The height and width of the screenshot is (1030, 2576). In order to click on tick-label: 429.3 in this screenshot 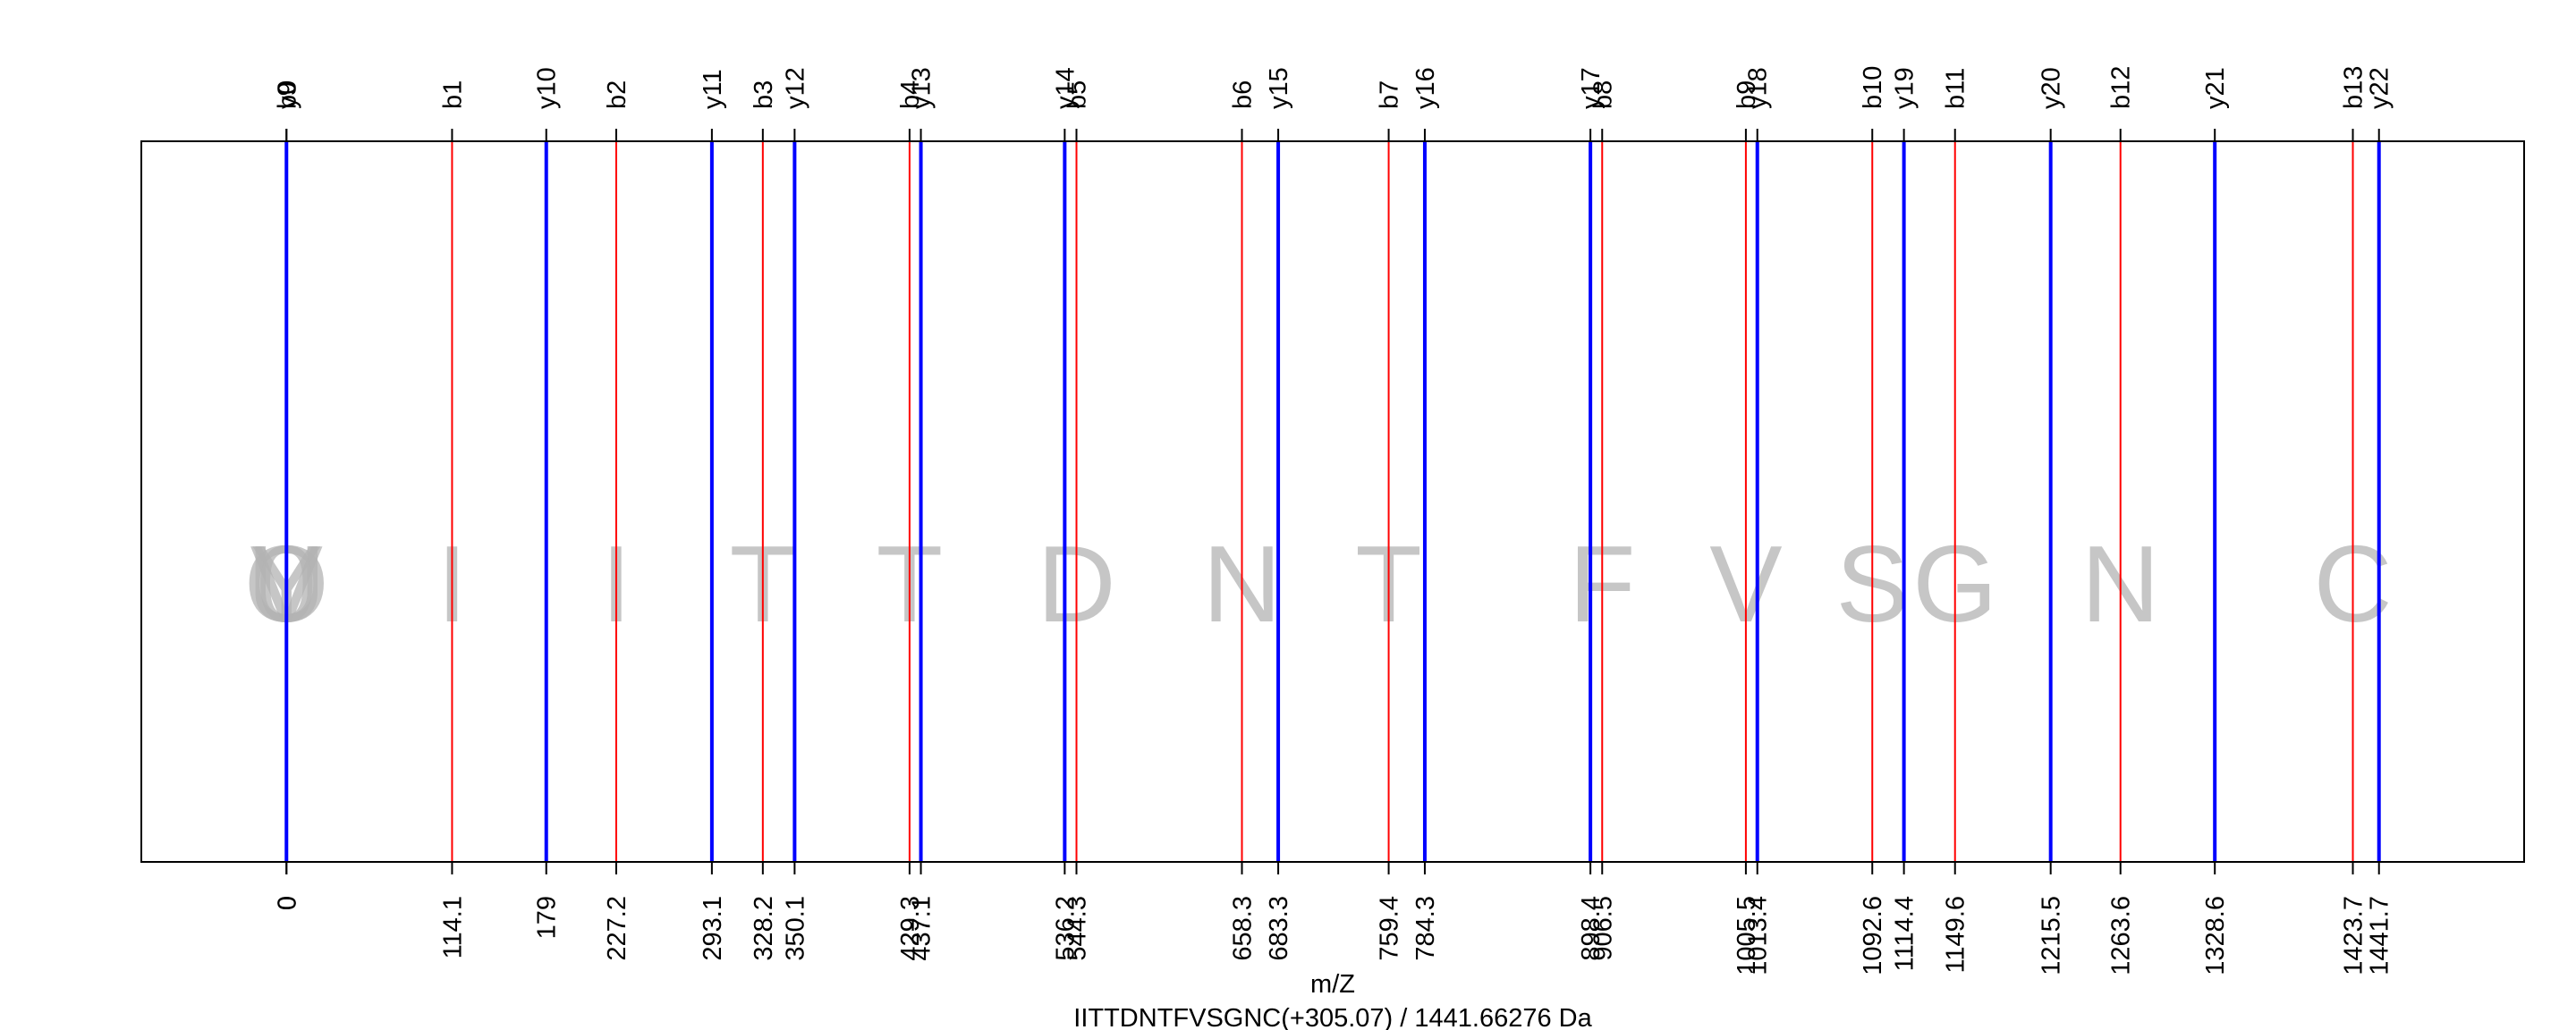, I will do `click(910, 928)`.